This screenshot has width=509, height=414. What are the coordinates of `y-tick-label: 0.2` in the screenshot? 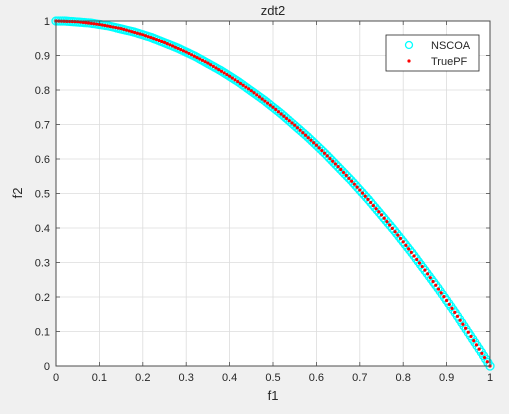 It's located at (42, 298).